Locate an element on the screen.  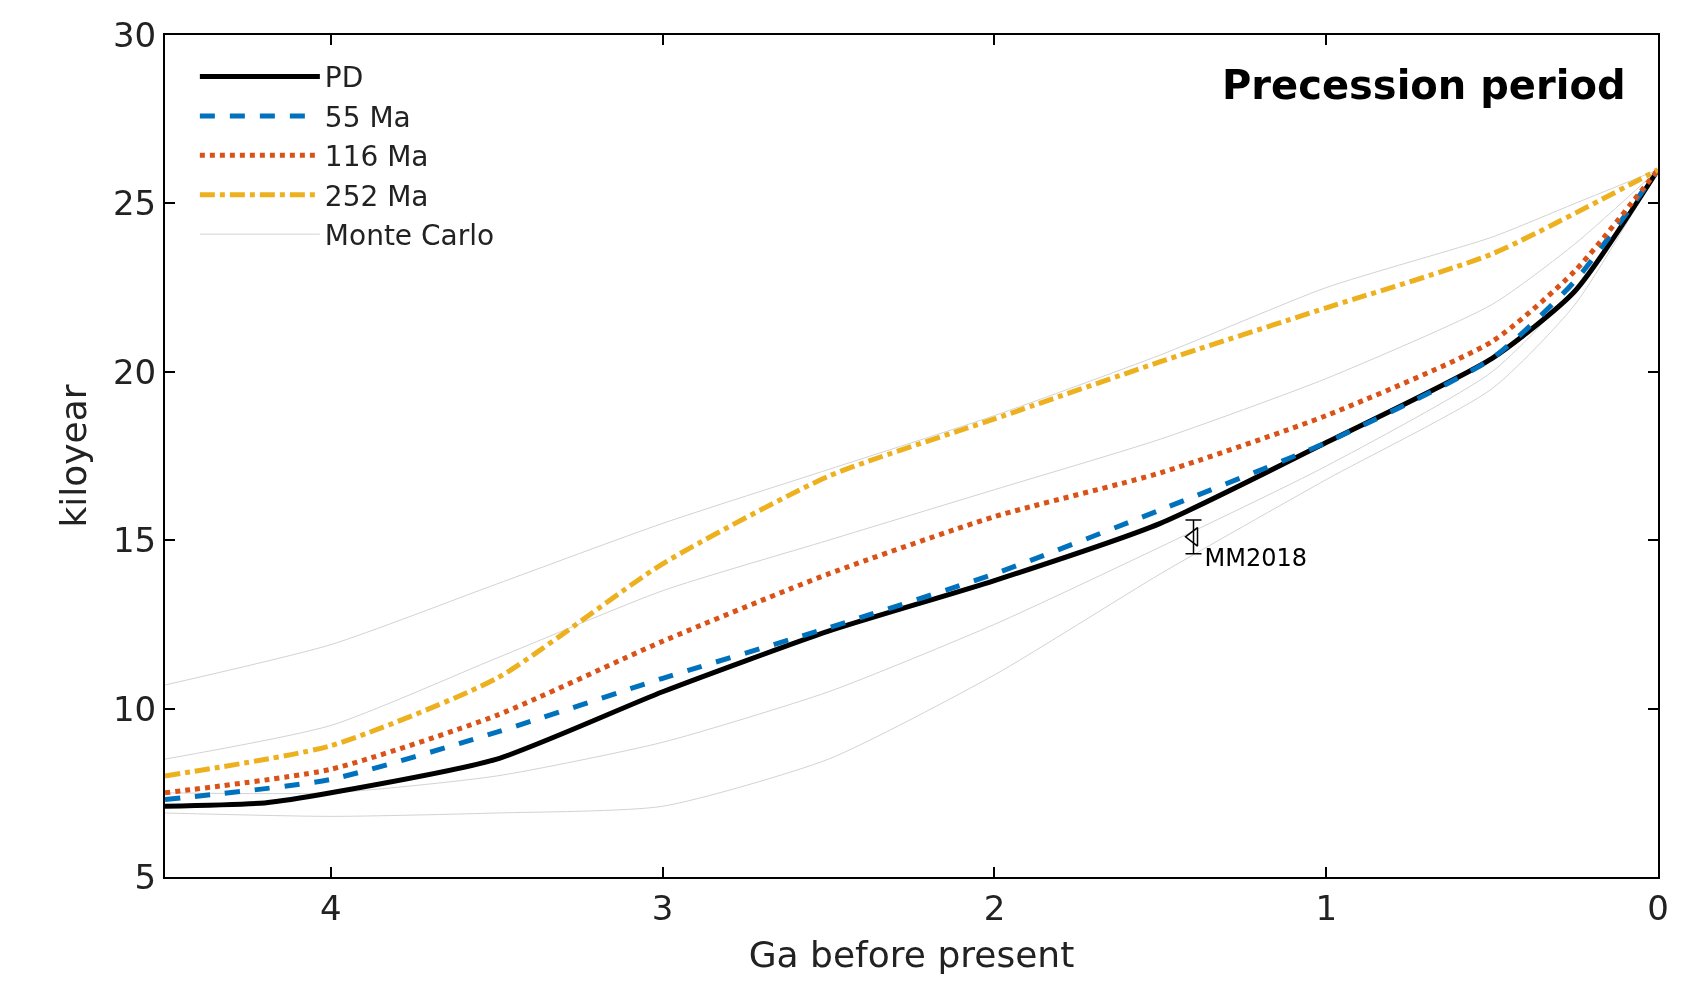
x-tick-label: 0 is located at coordinates (1658, 907).